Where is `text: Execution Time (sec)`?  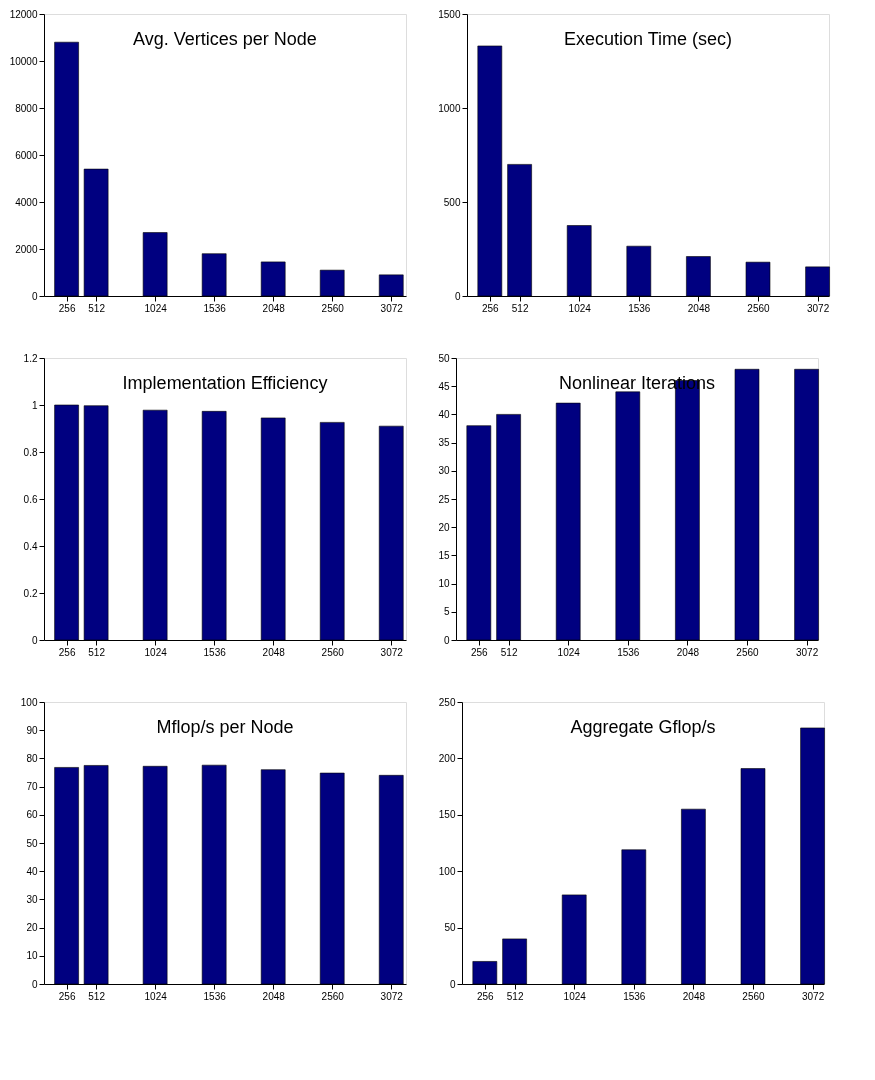
text: Execution Time (sec) is located at coordinates (648, 39).